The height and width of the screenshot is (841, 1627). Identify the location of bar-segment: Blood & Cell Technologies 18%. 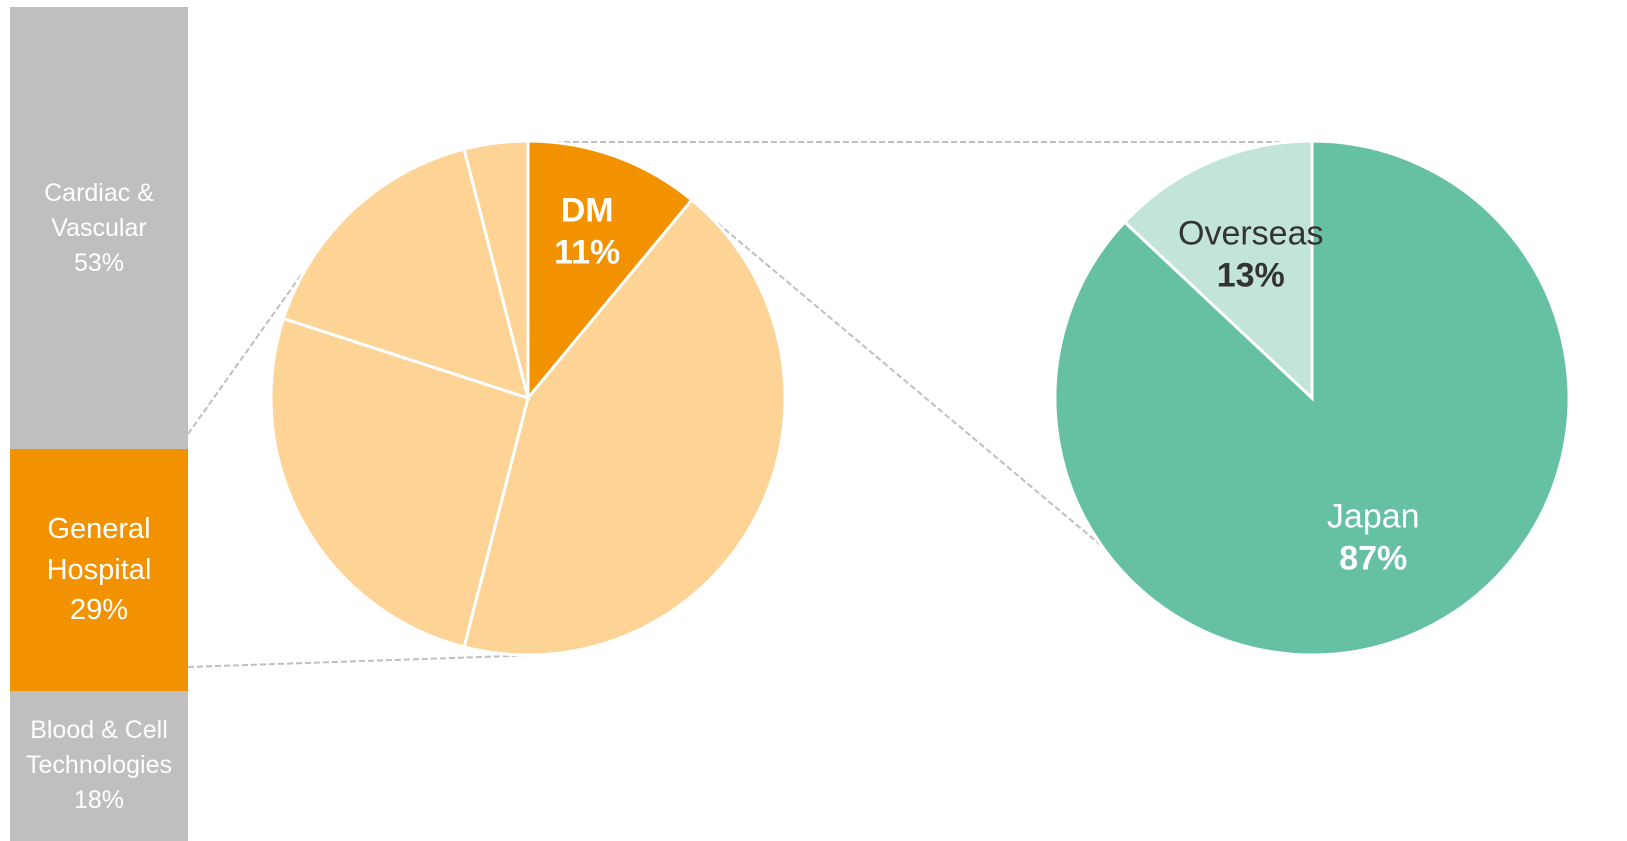
(99, 765).